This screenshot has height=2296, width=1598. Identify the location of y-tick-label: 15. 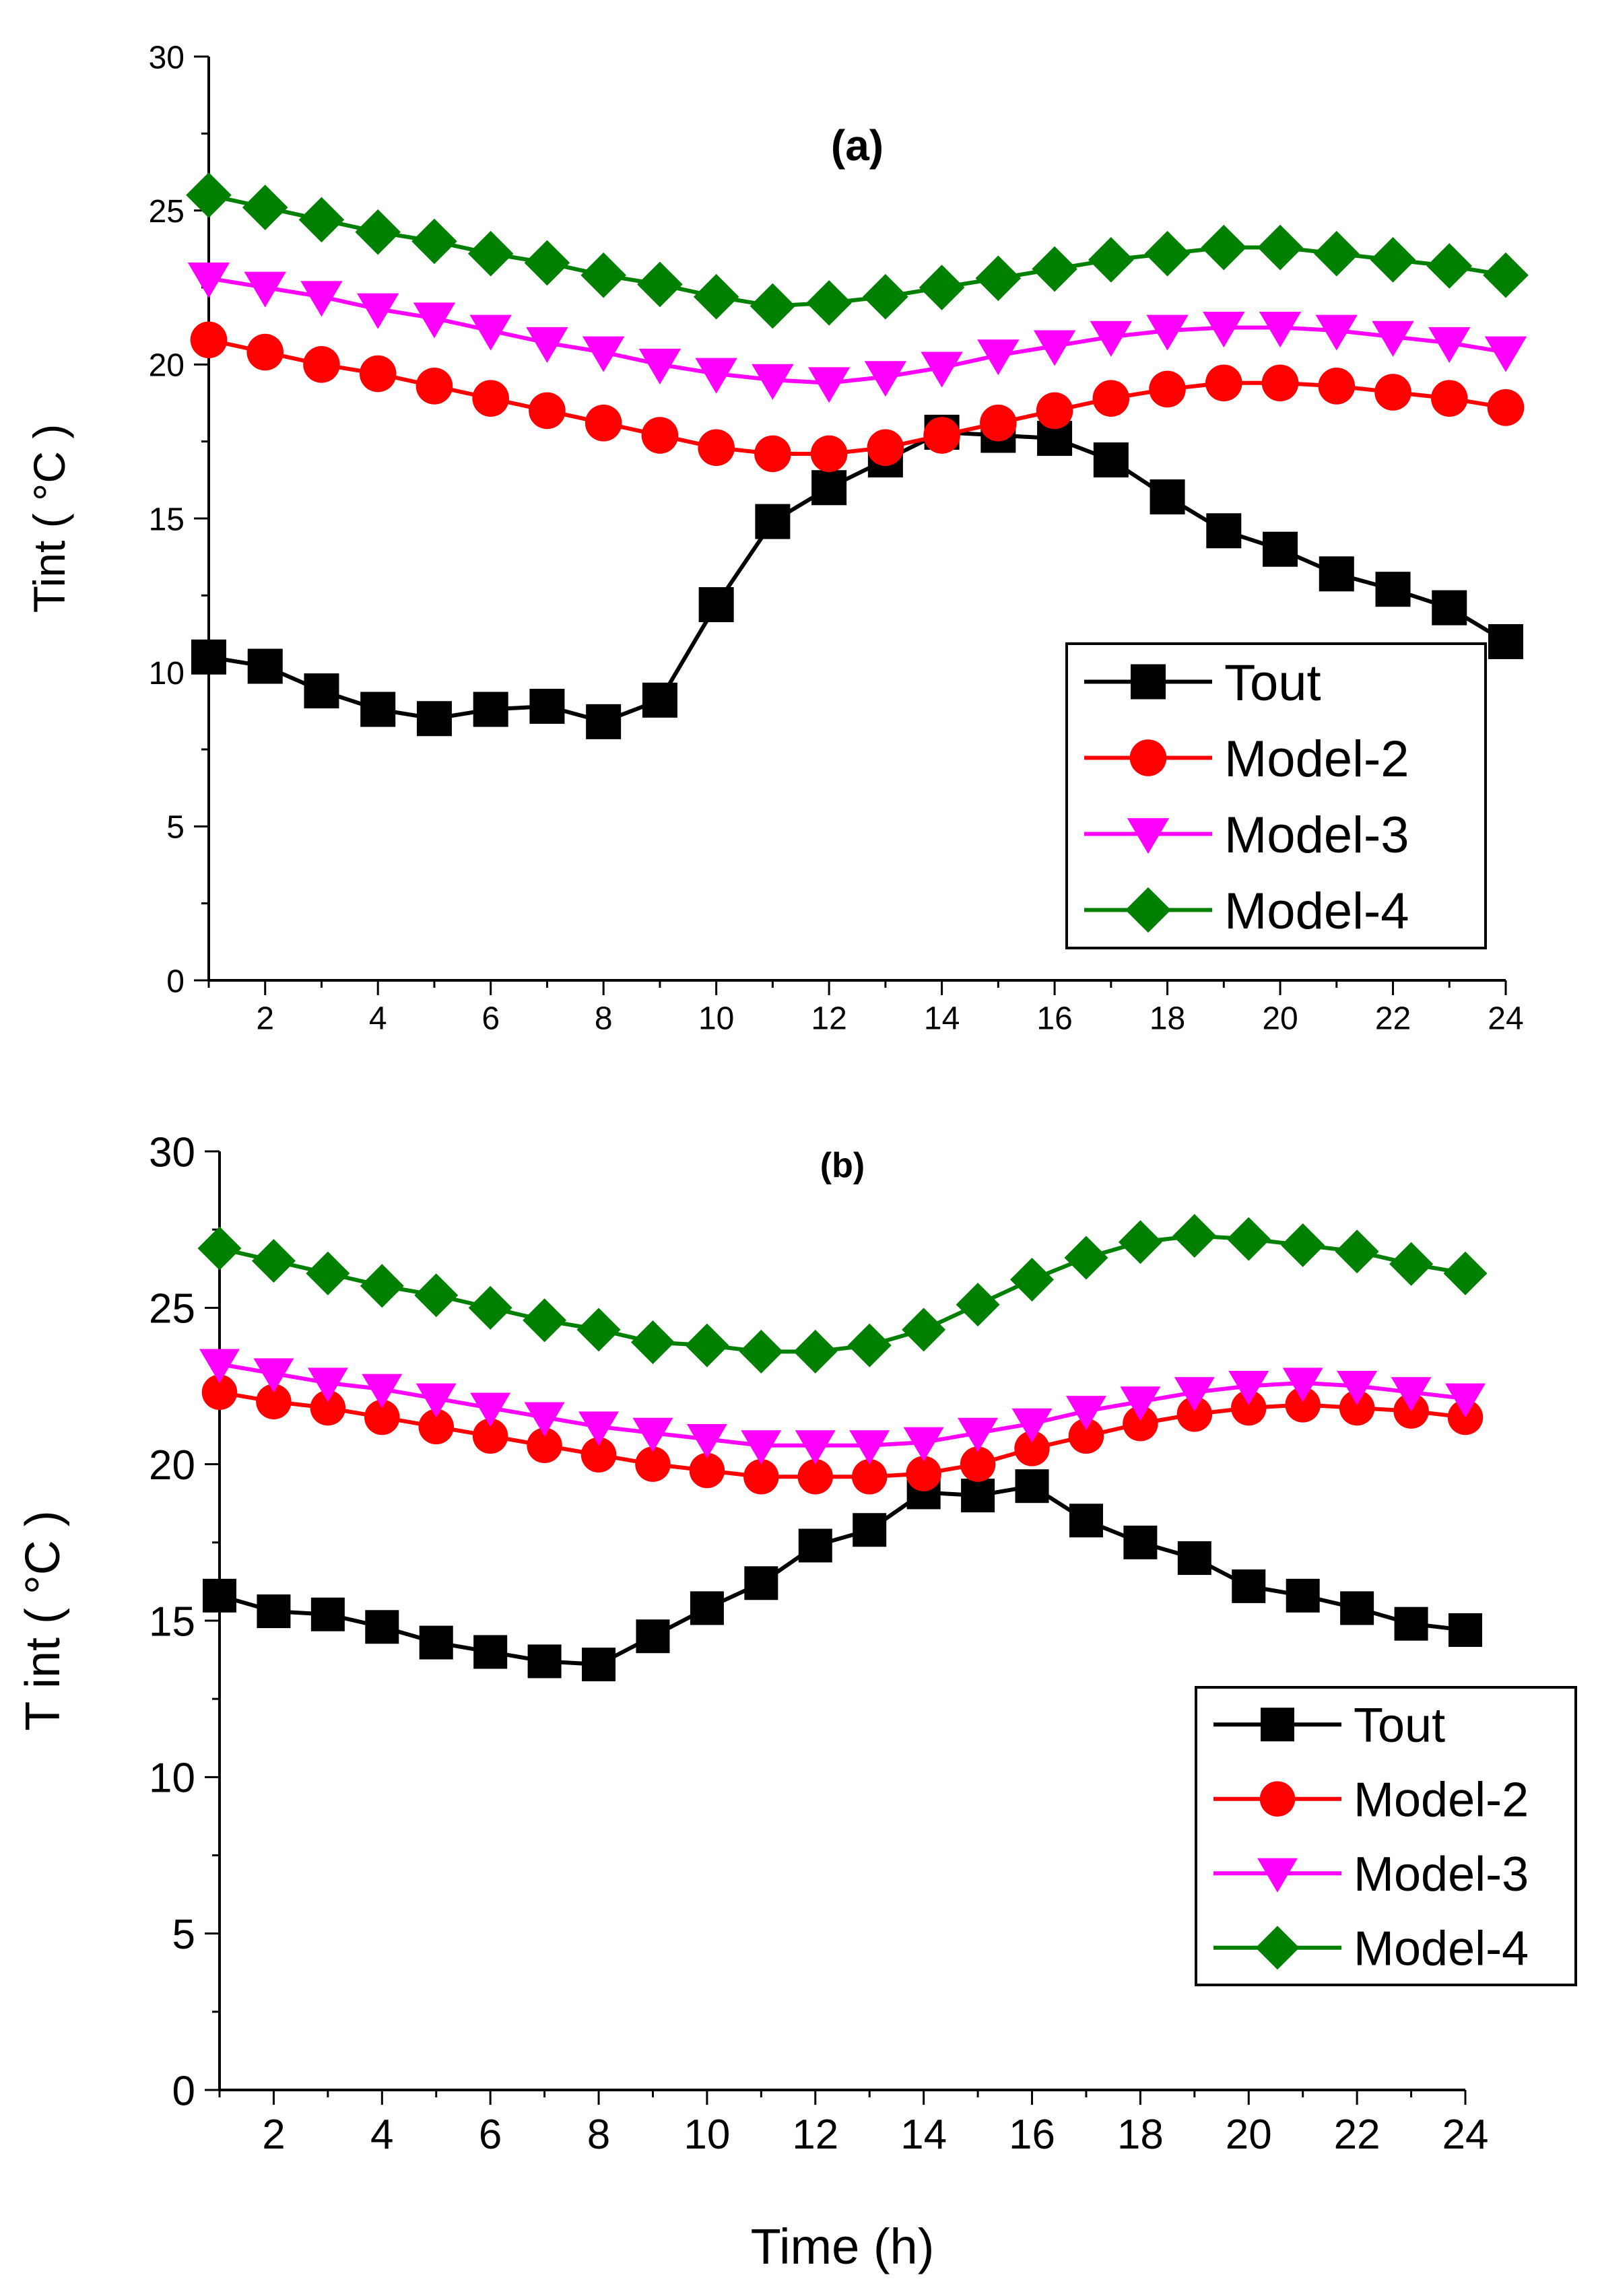
(172, 1621).